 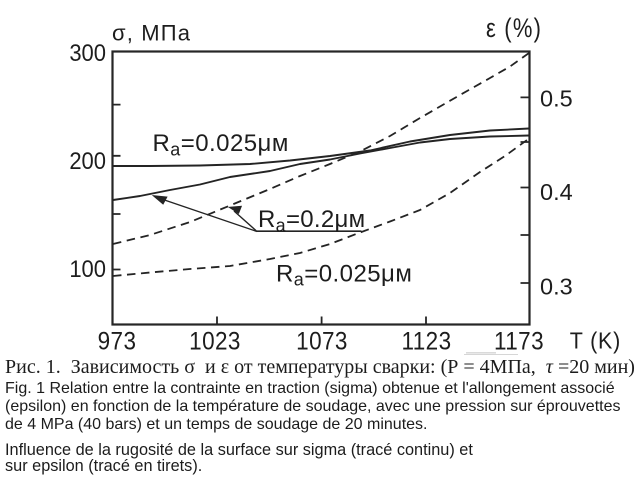 What do you see at coordinates (595, 341) in the screenshot?
I see `svg-text: T (K)` at bounding box center [595, 341].